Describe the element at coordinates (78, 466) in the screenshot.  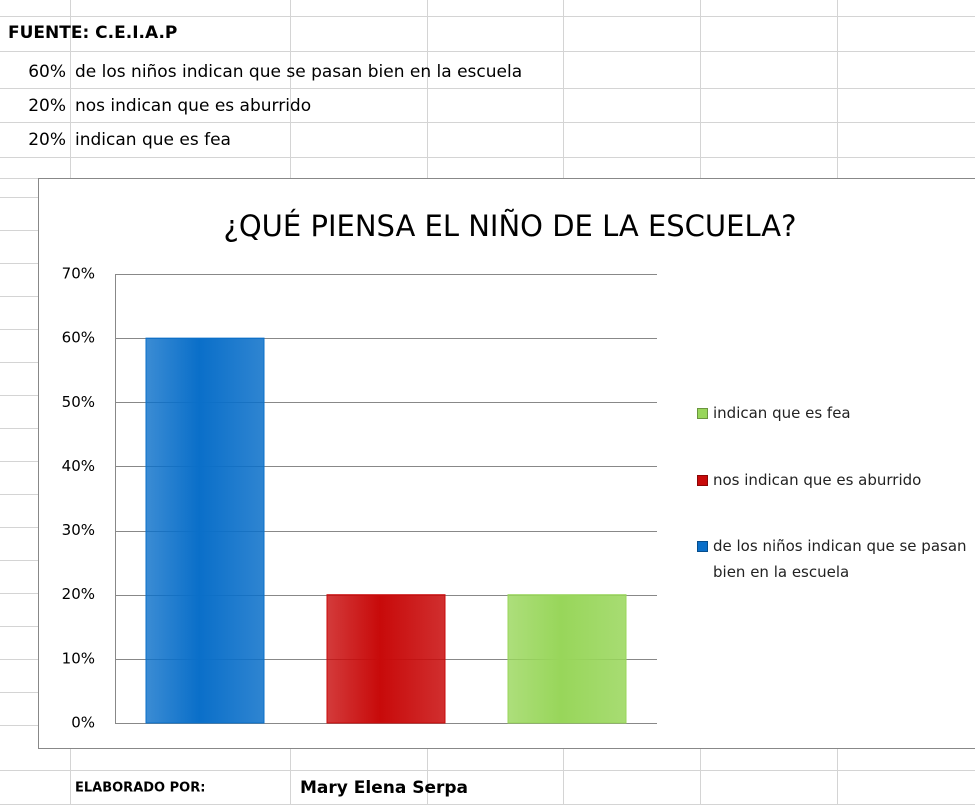
I see `y-tick-label: 40%` at that location.